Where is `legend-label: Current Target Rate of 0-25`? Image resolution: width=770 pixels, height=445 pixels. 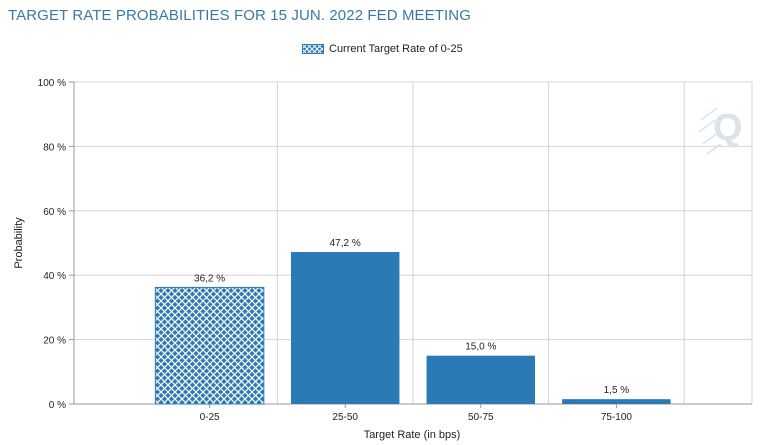 legend-label: Current Target Rate of 0-25 is located at coordinates (396, 49).